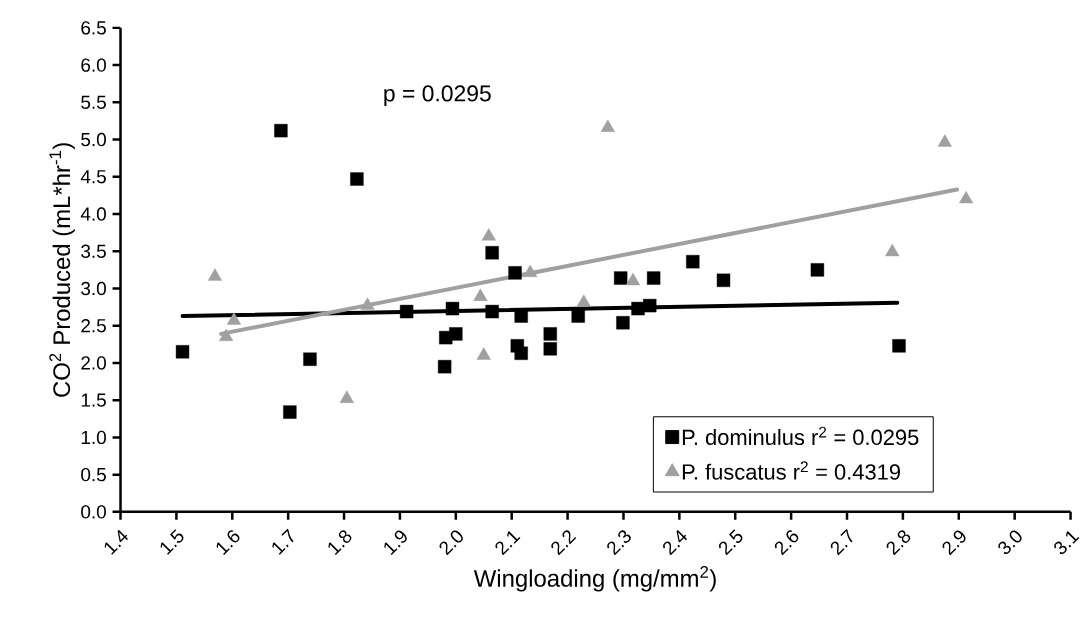  I want to click on x-tick-label: 1.8, so click(340, 542).